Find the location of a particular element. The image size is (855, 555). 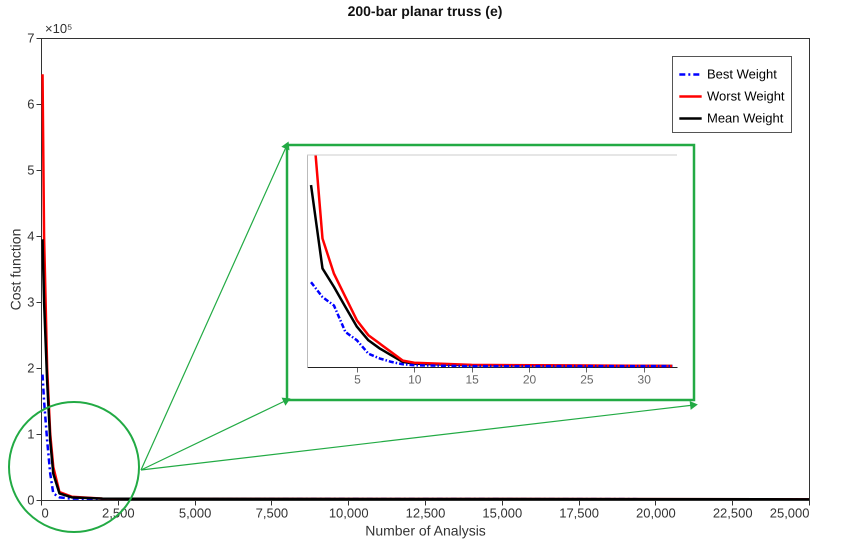

y-tick-label: 1 is located at coordinates (30, 434).